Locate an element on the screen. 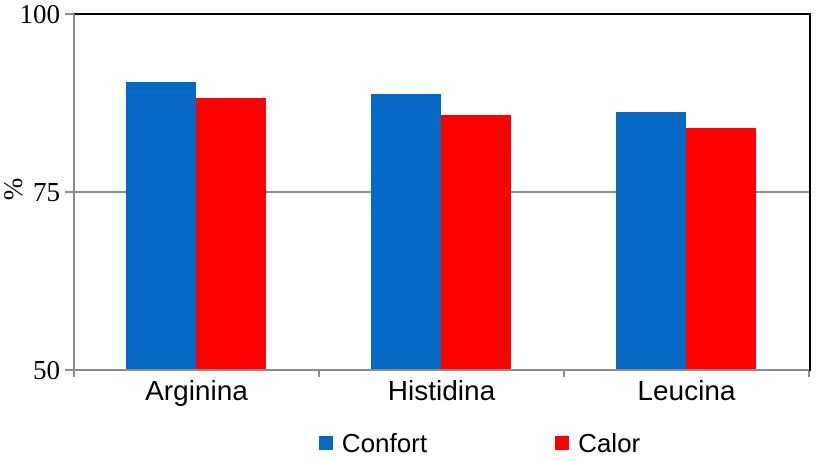  legend-label: Confort is located at coordinates (384, 443).